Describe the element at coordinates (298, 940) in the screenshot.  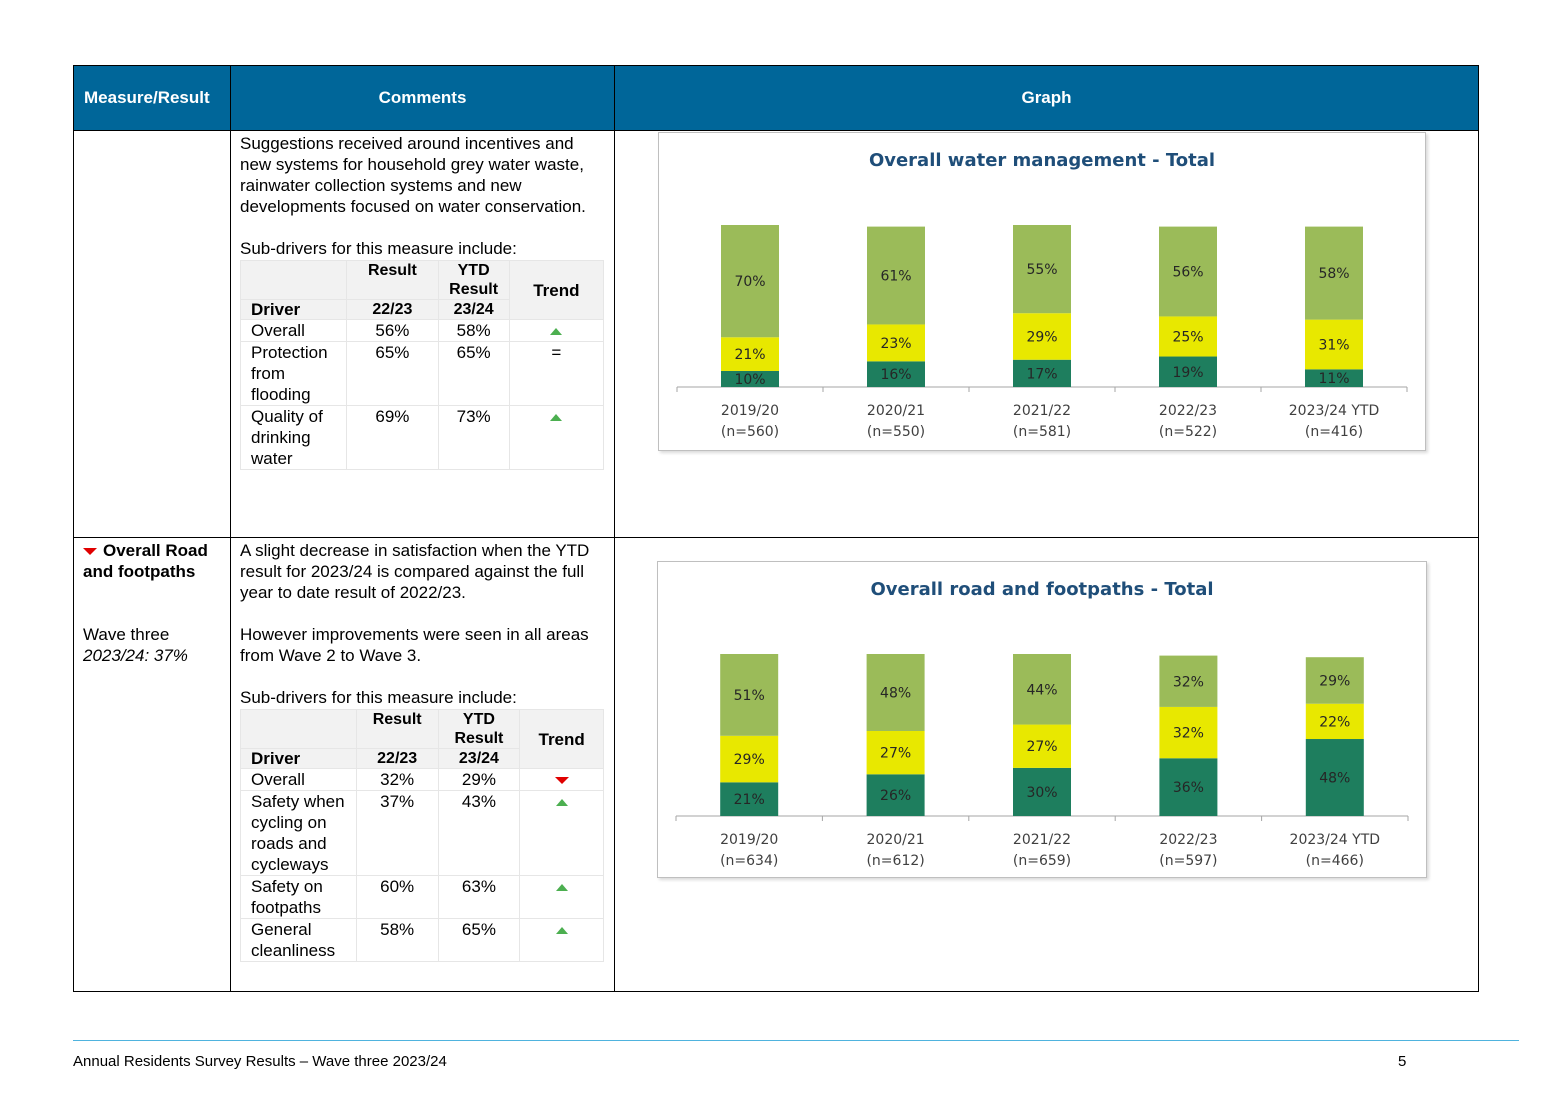
I see `driver-name: General cleanliness` at that location.